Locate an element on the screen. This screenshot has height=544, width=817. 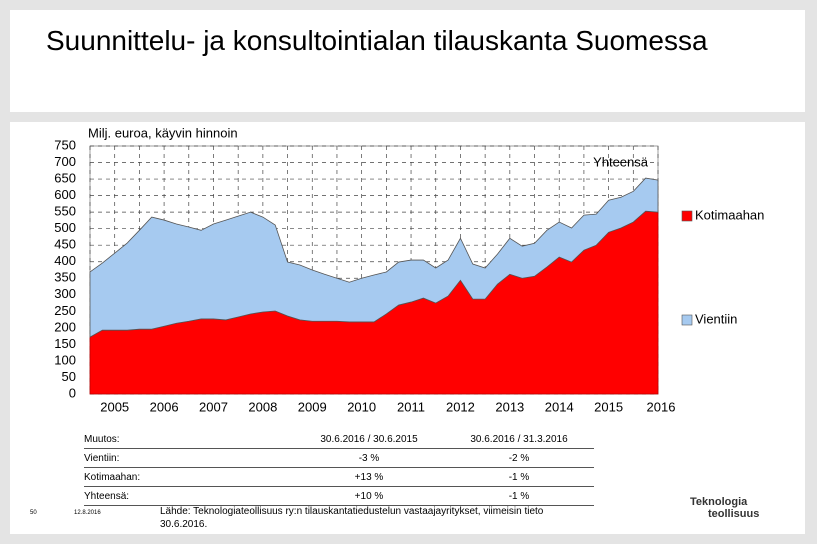
x-tick-label: 2015 is located at coordinates (608, 406).